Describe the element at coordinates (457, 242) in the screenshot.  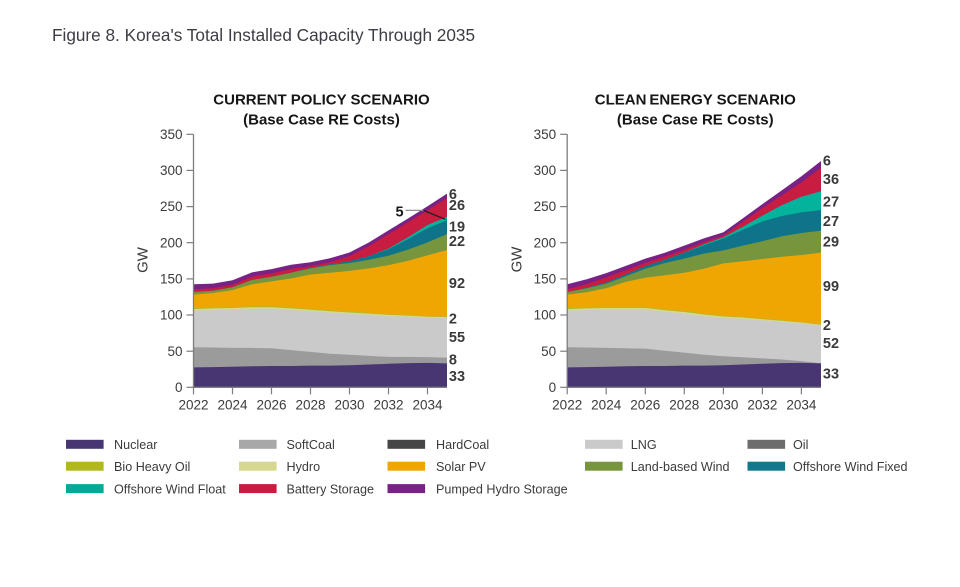
I see `svg-text: 22` at that location.